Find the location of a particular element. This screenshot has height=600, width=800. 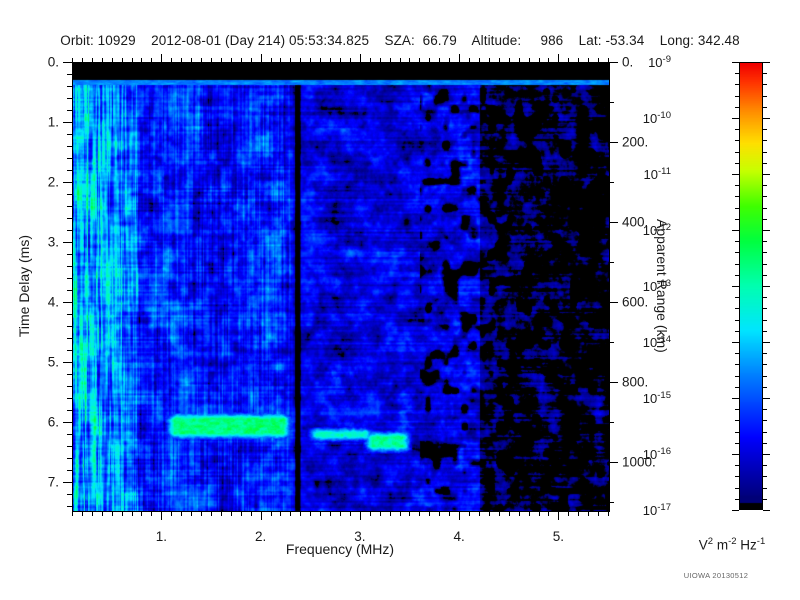

colorbar-tick-label: 10-12 is located at coordinates (656, 230).